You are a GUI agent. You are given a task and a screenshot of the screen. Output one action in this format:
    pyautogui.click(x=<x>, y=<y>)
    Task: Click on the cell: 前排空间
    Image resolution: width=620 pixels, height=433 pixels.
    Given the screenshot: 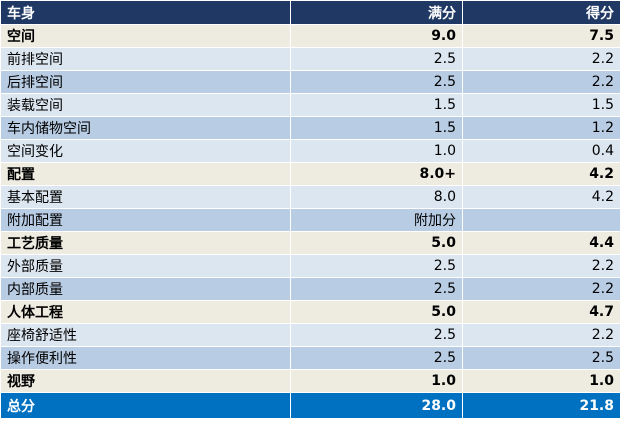 What is the action you would take?
    pyautogui.click(x=145, y=59)
    